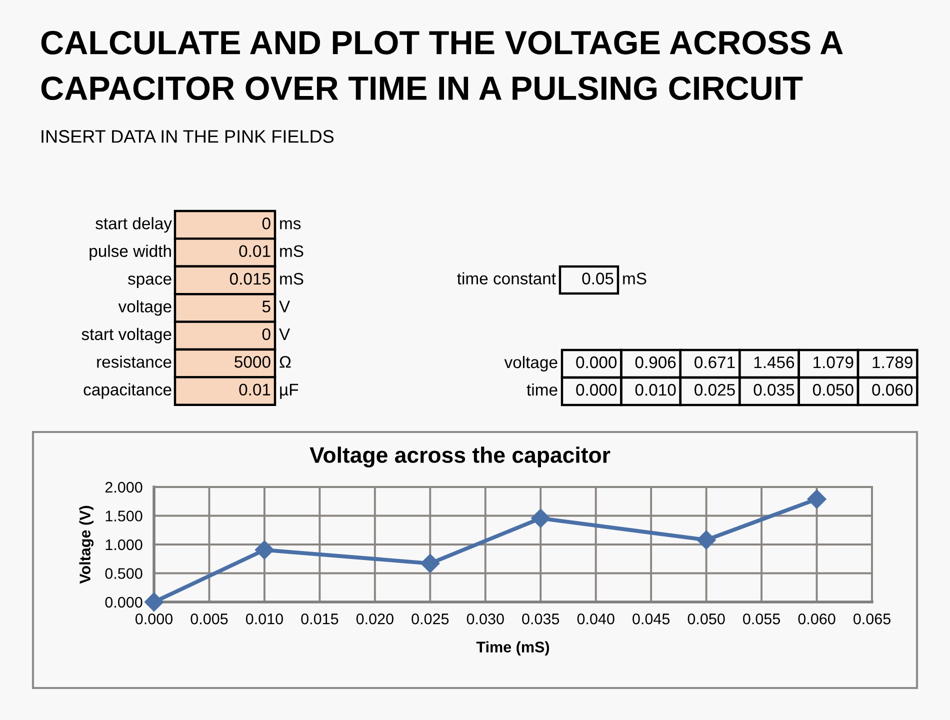  What do you see at coordinates (833, 390) in the screenshot?
I see `text: 0.050` at bounding box center [833, 390].